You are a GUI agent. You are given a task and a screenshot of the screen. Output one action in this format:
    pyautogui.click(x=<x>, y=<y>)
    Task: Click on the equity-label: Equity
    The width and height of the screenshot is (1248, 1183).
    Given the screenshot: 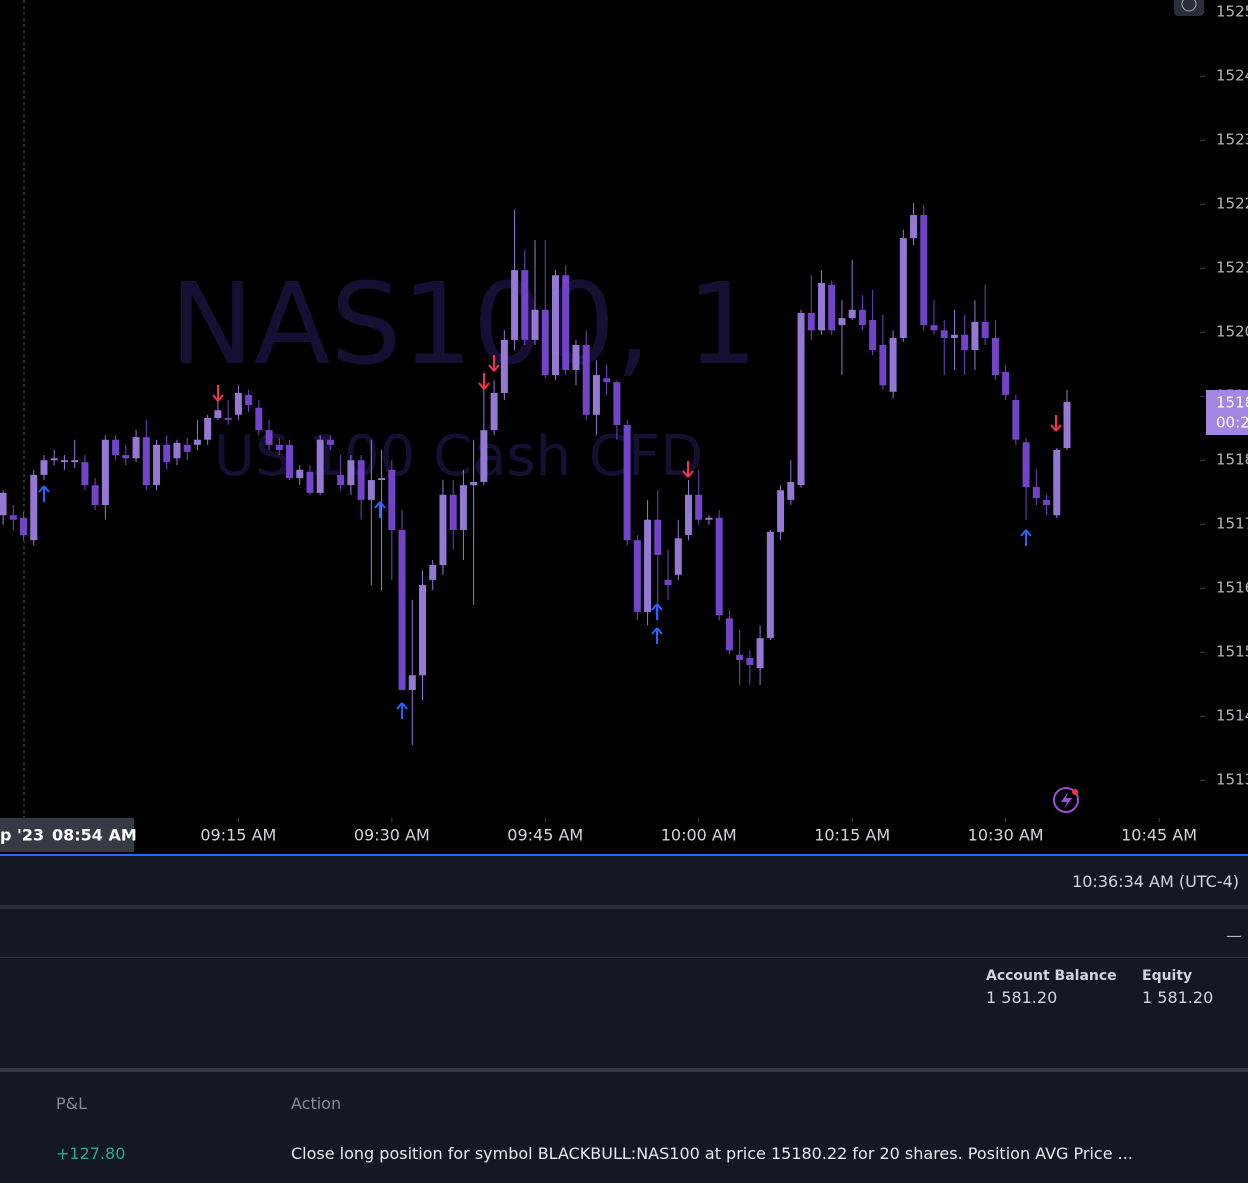 What is the action you would take?
    pyautogui.click(x=1167, y=976)
    